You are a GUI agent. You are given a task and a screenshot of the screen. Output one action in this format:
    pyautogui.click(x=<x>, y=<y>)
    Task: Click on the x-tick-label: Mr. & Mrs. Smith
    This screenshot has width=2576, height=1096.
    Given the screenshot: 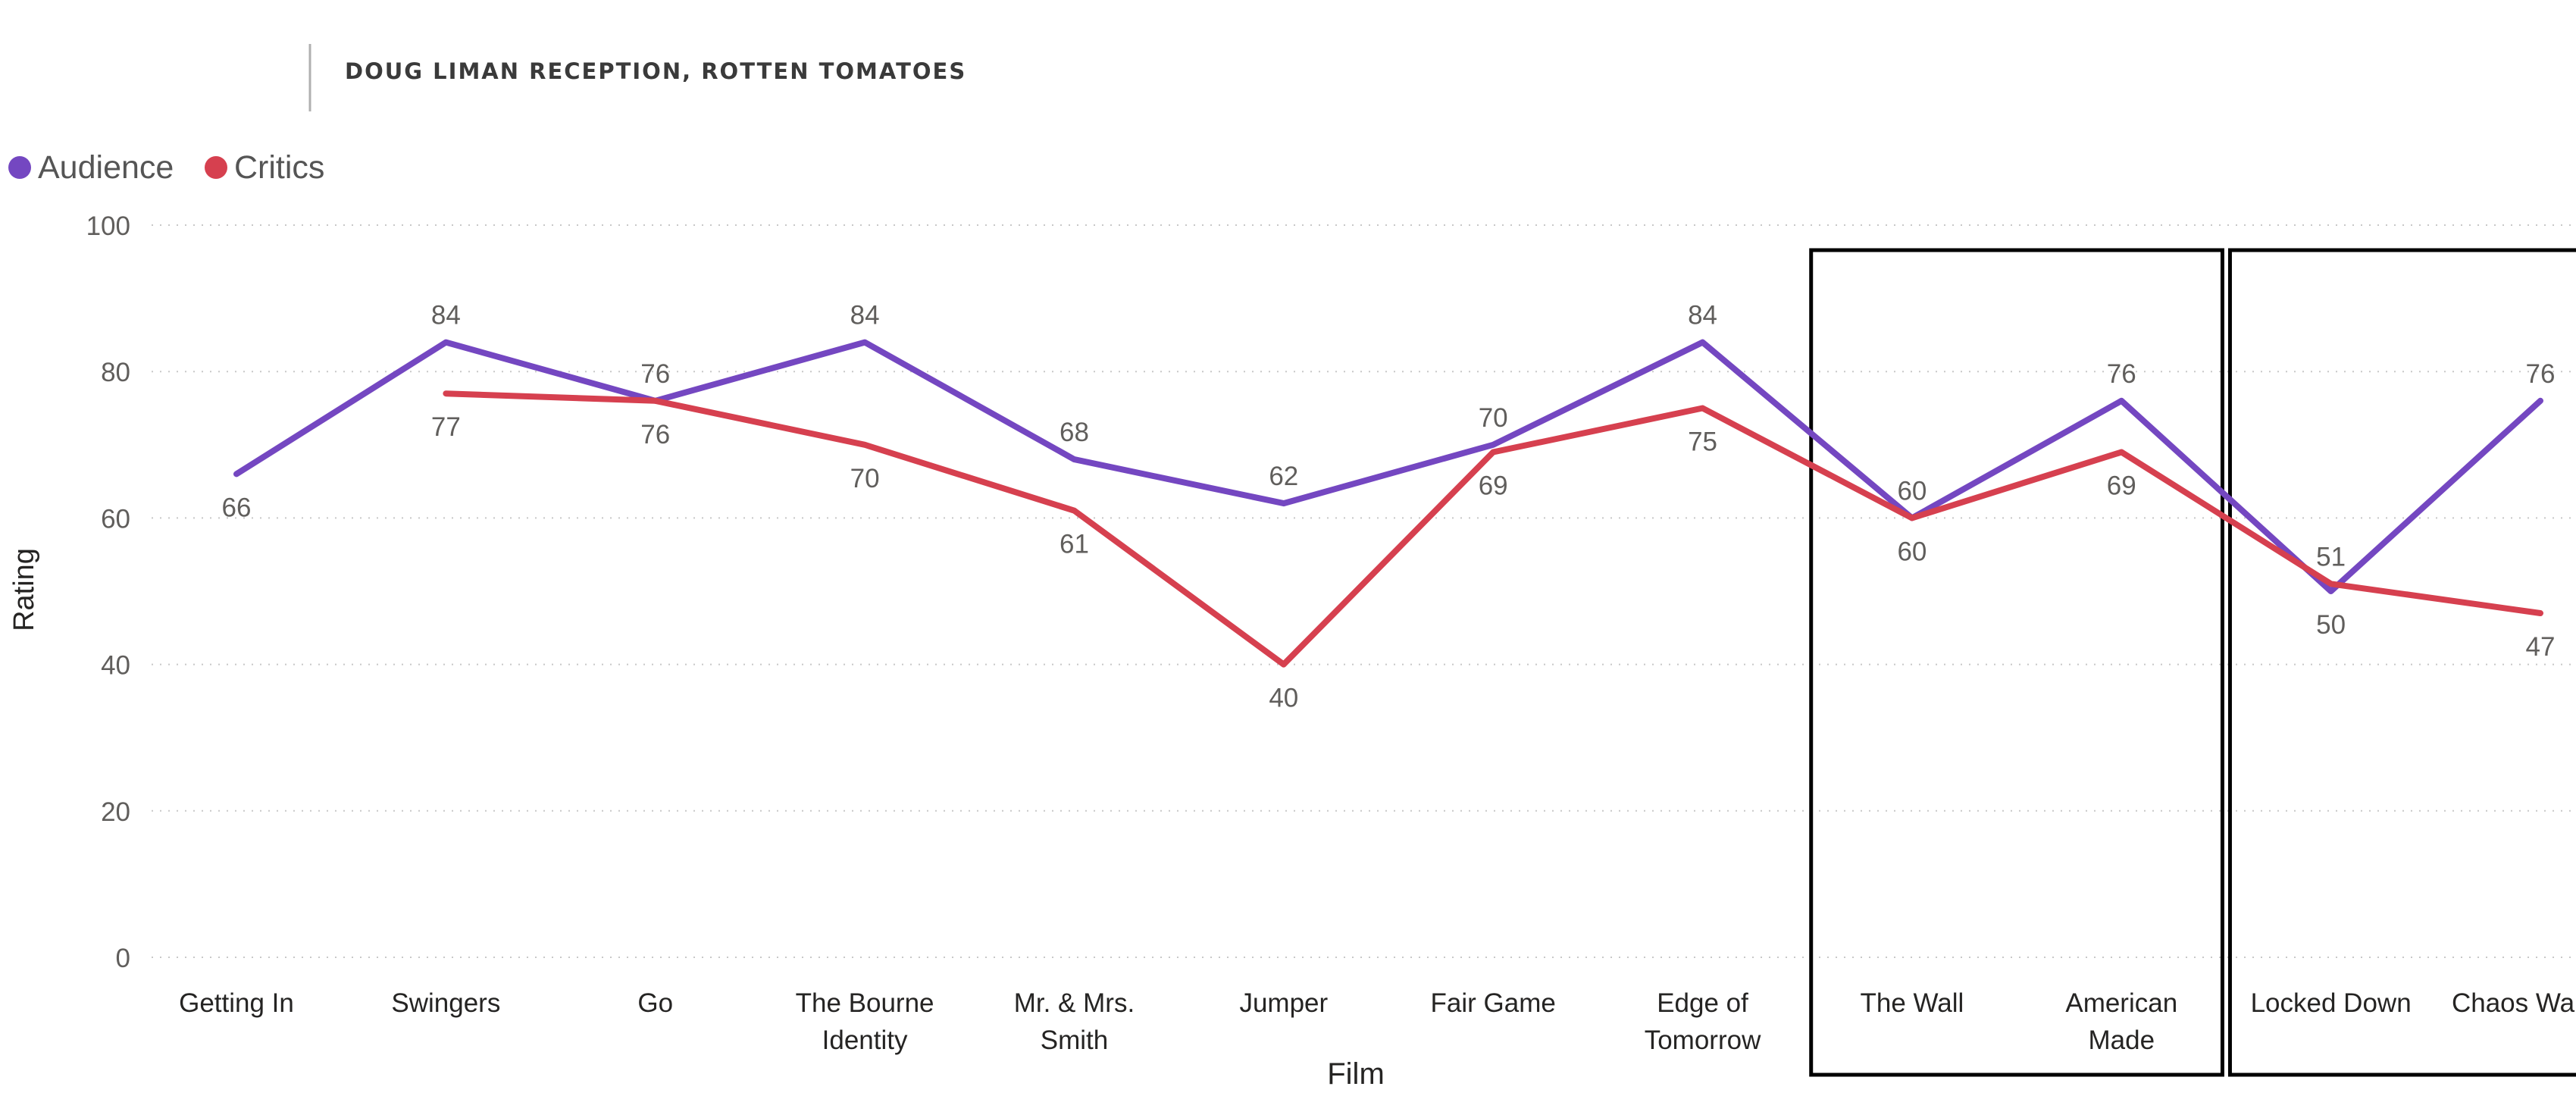 What is the action you would take?
    pyautogui.click(x=1075, y=1021)
    